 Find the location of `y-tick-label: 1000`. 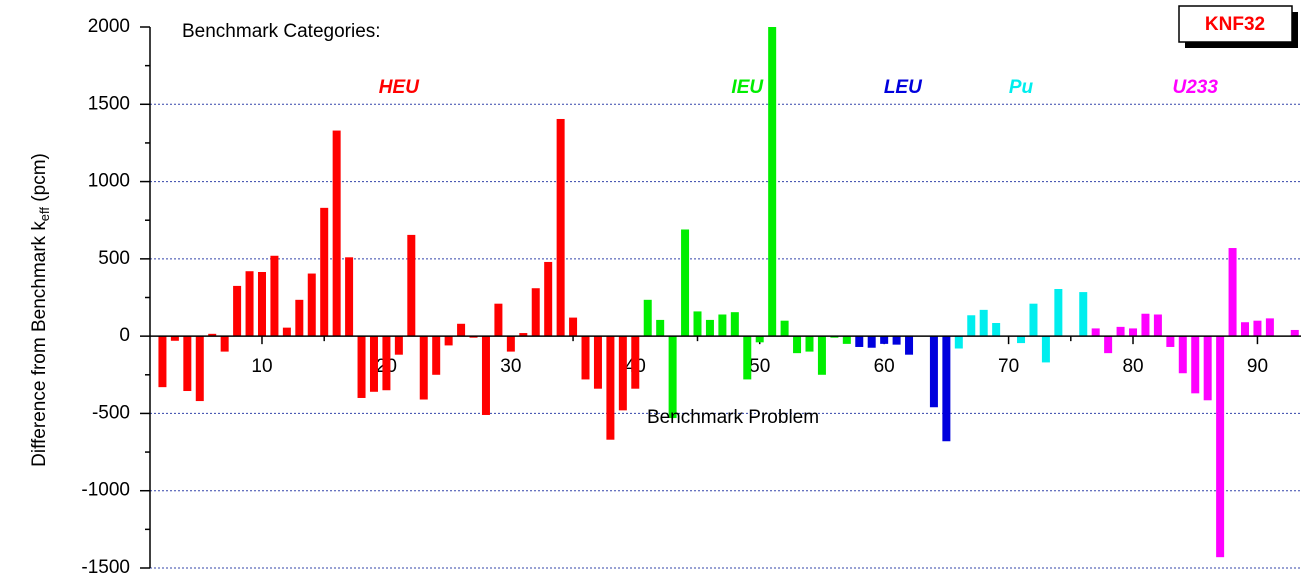

y-tick-label: 1000 is located at coordinates (109, 181).